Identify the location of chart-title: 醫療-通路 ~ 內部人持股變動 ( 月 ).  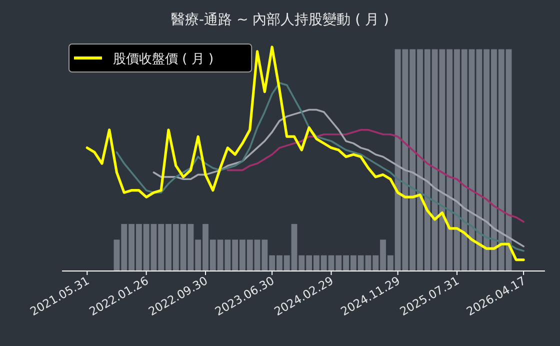
(280, 20).